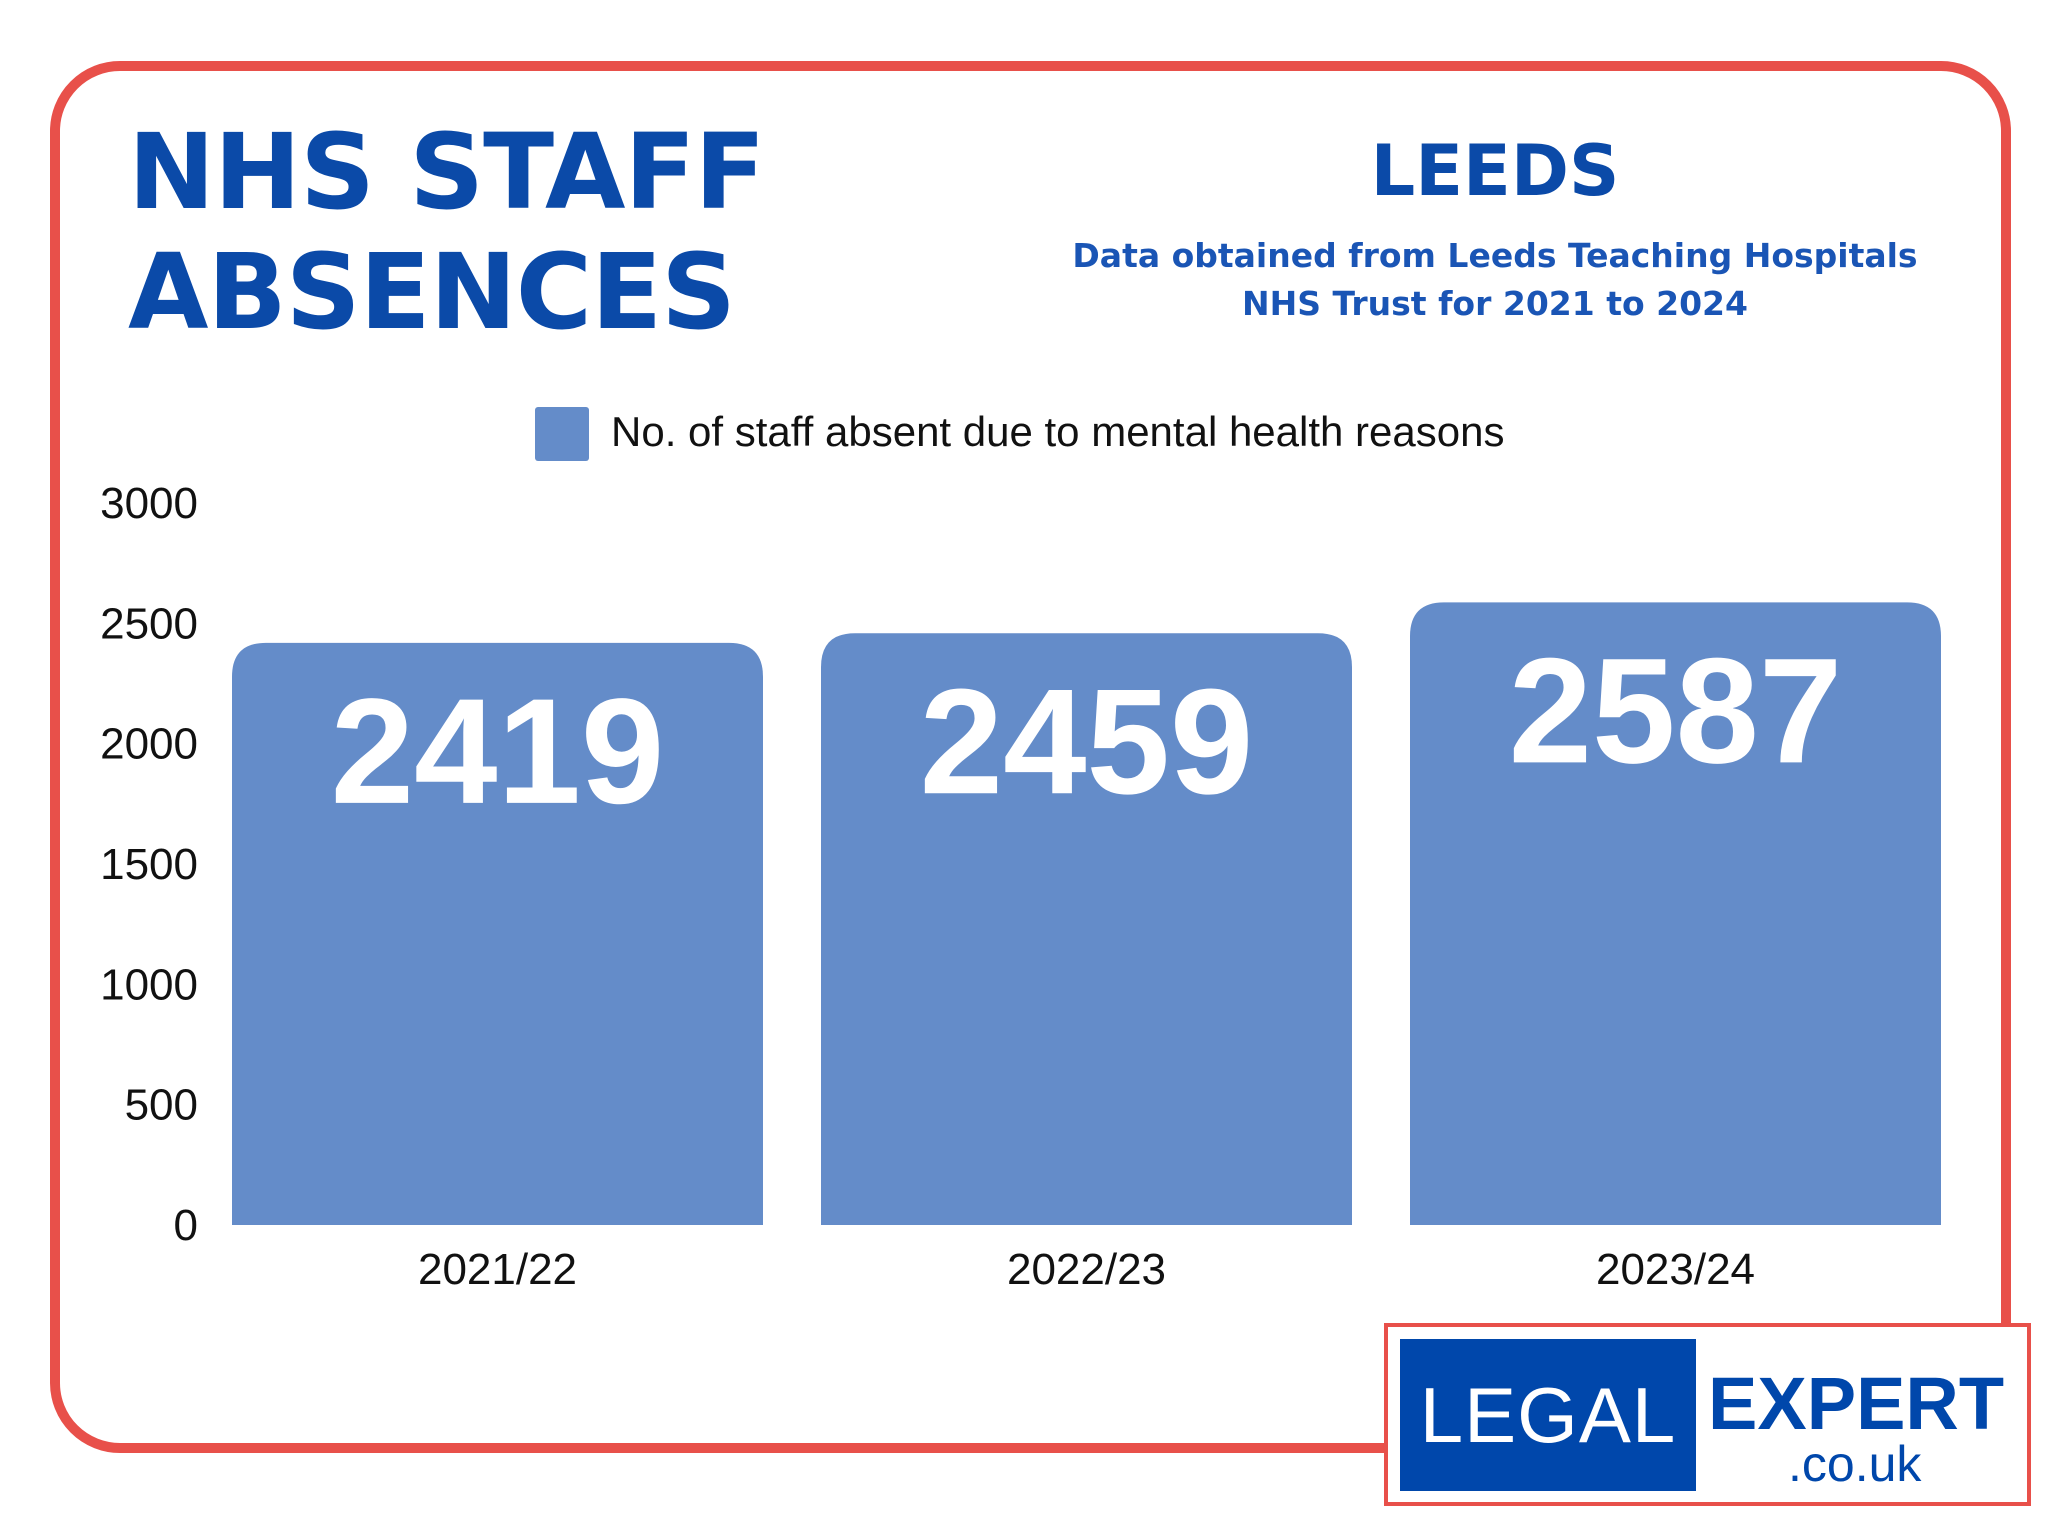  I want to click on y-tick-label: 2000, so click(149, 744).